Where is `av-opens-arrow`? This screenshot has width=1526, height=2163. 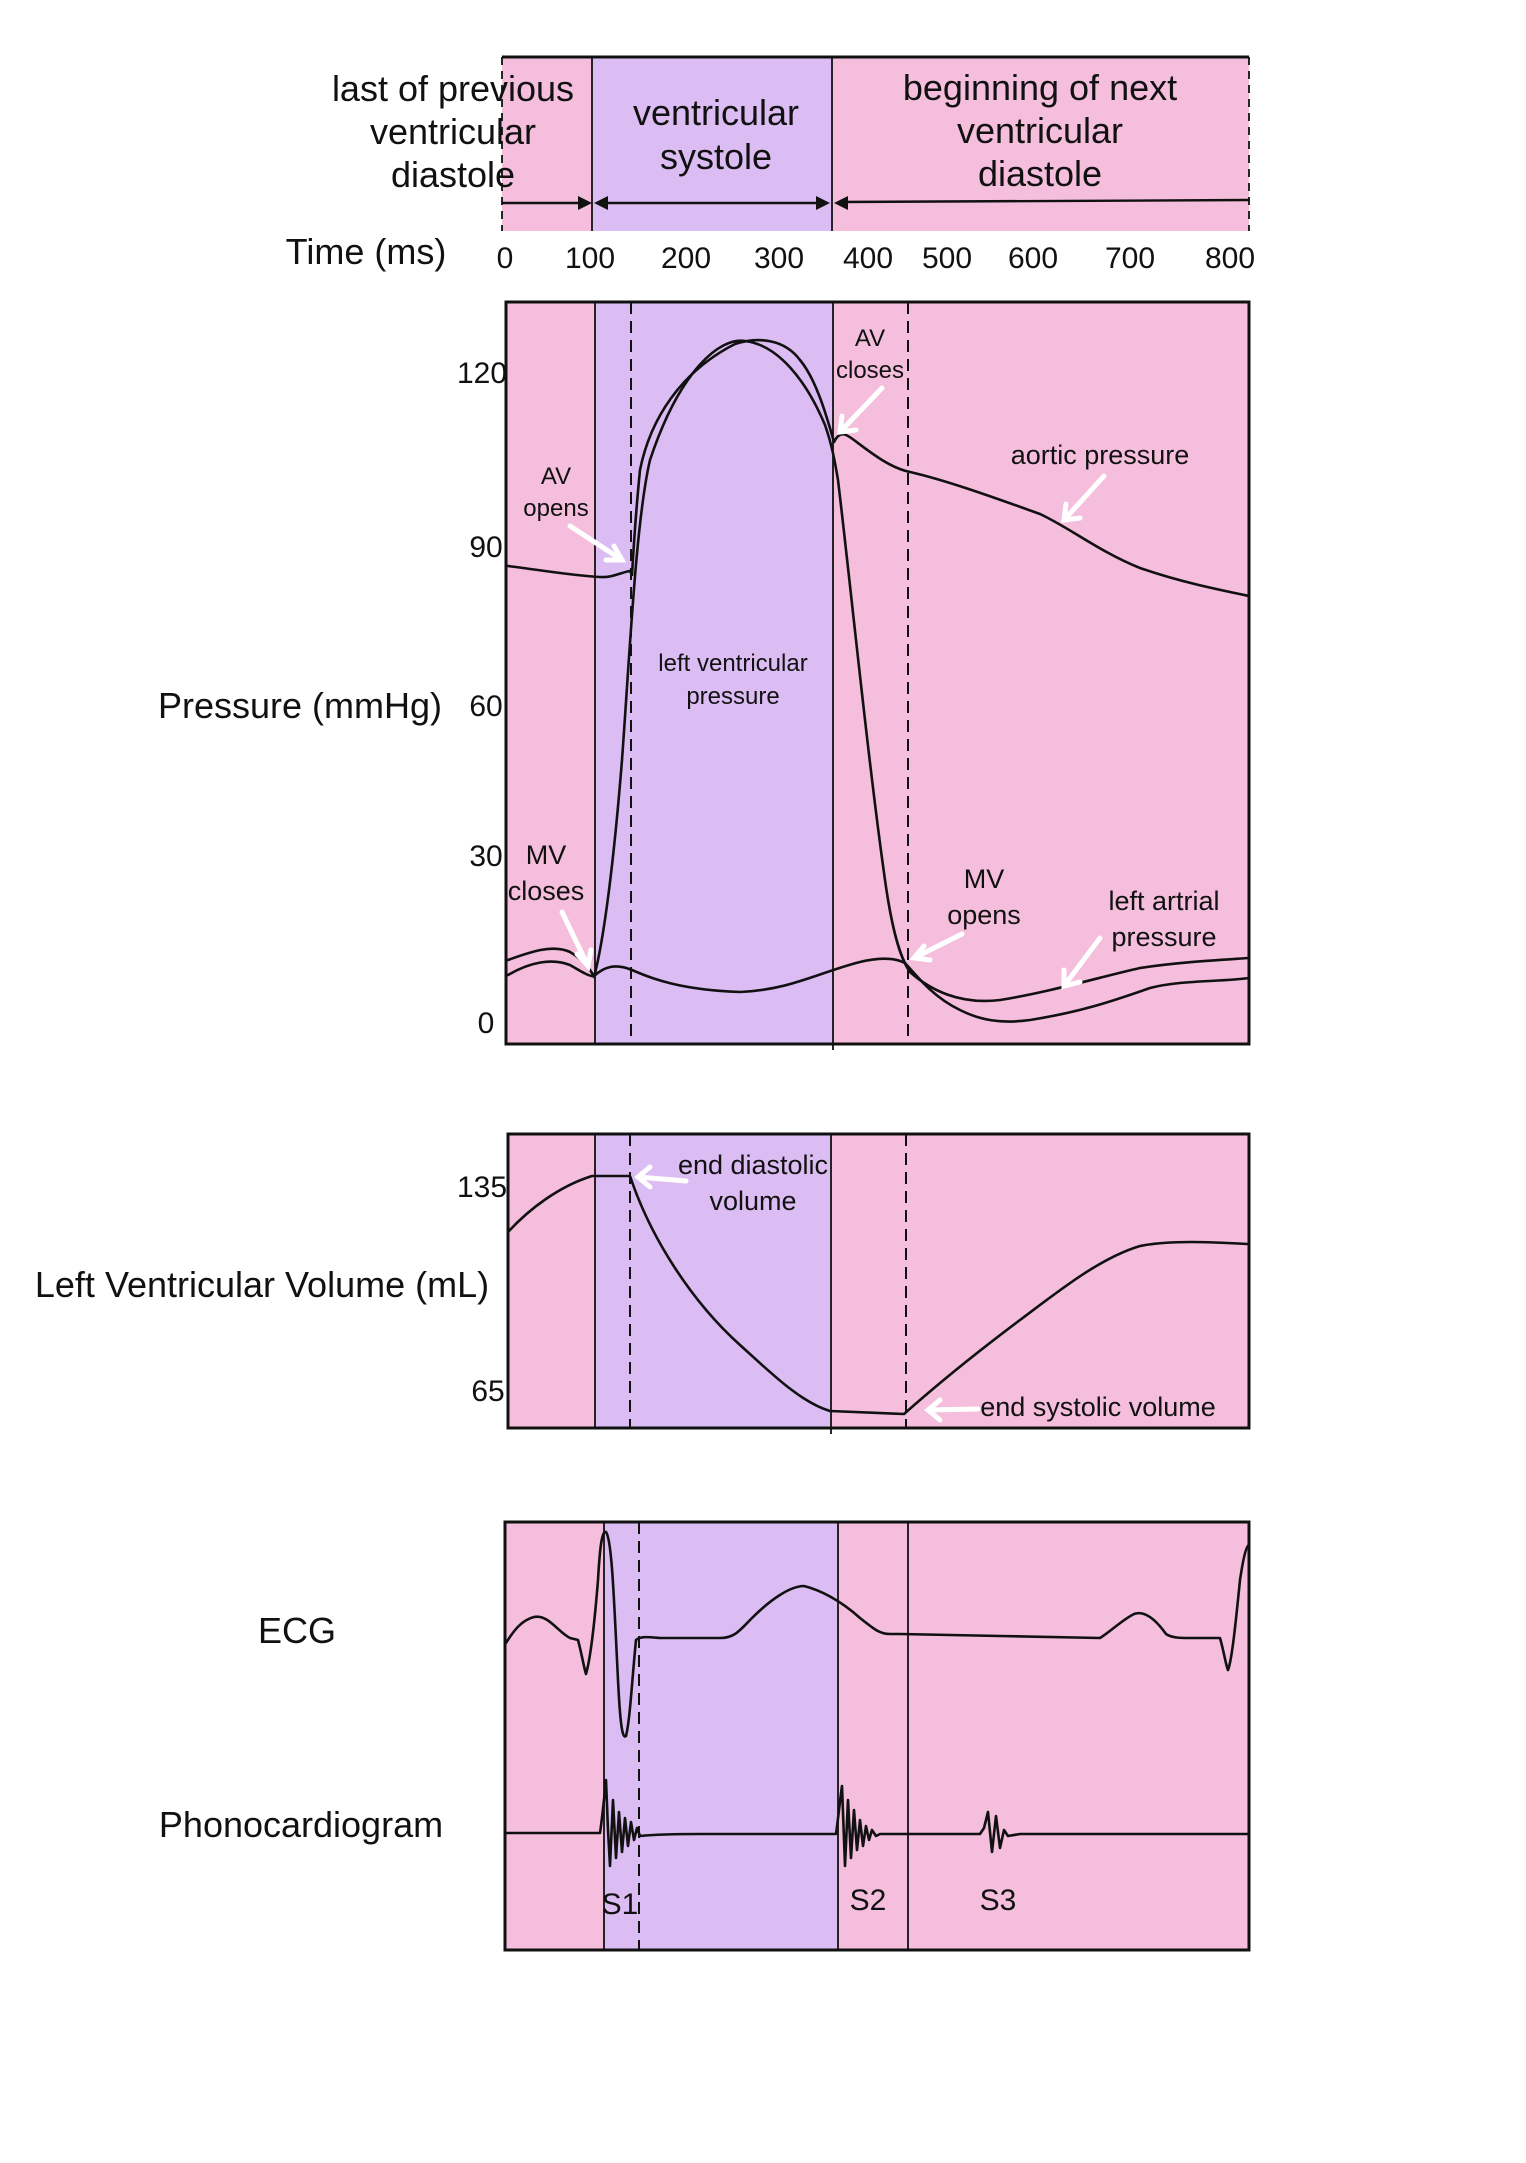
av-opens-arrow is located at coordinates (597, 543).